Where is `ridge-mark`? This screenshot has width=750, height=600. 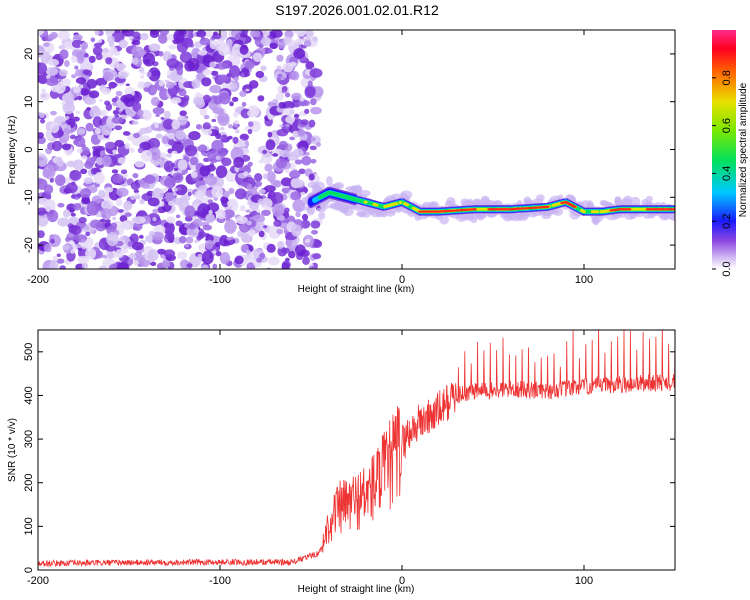 ridge-mark is located at coordinates (407, 205).